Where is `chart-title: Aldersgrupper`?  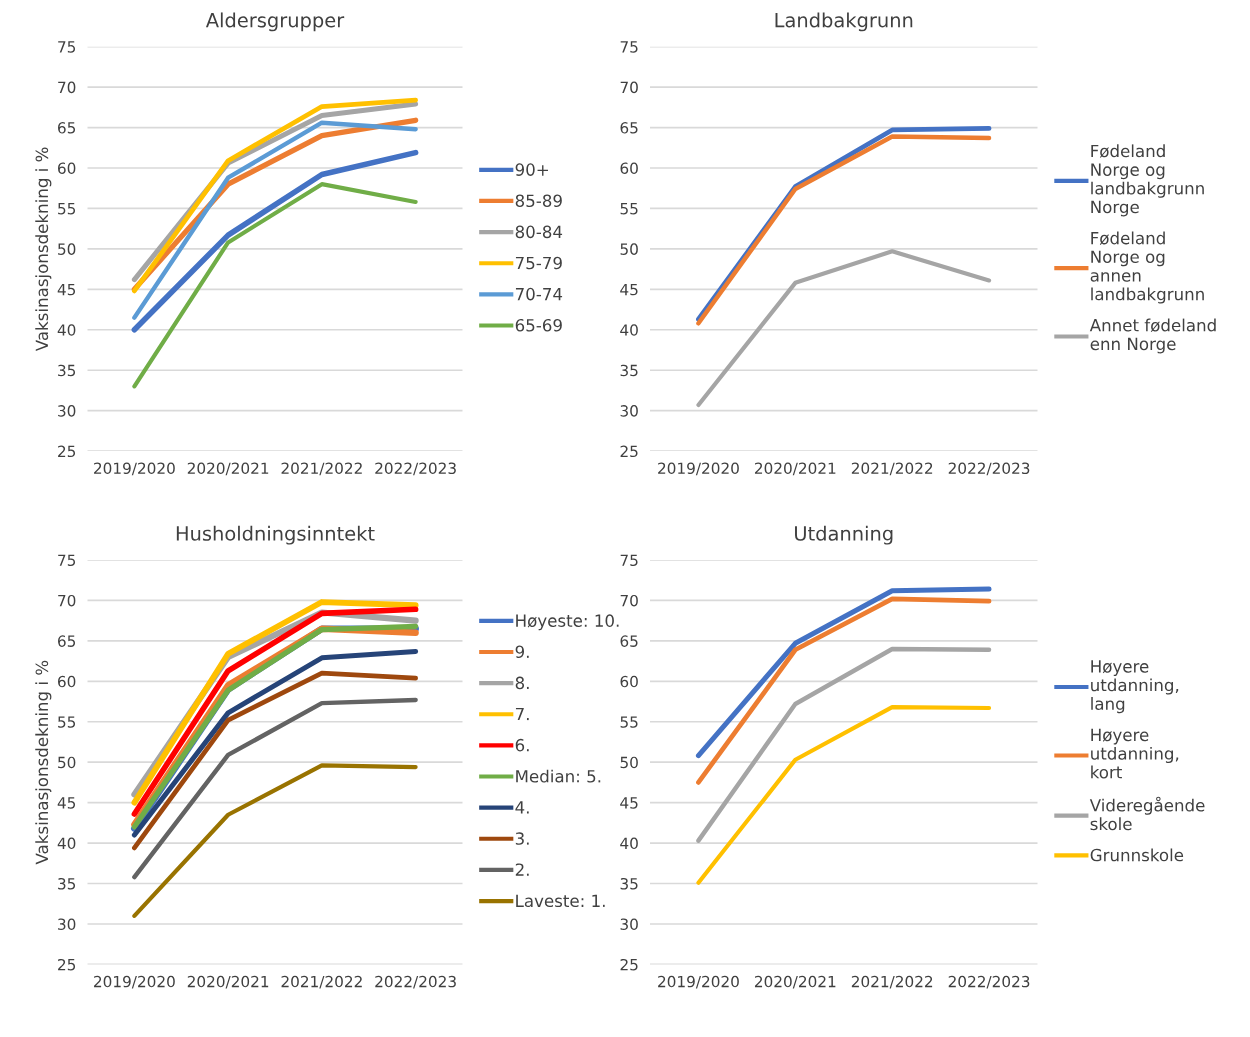 chart-title: Aldersgrupper is located at coordinates (275, 22).